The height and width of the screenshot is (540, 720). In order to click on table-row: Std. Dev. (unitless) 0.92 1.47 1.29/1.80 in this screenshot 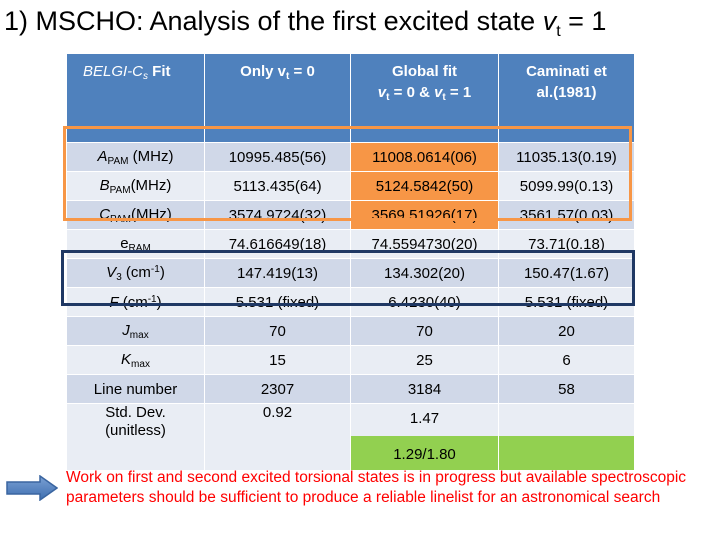, I will do `click(350, 437)`.